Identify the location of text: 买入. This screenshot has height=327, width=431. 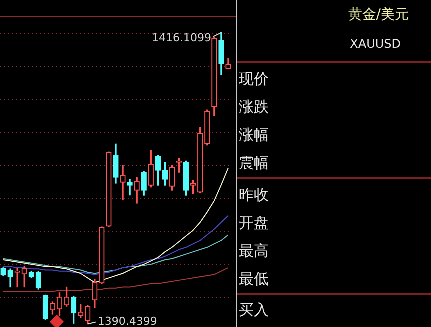
(254, 310).